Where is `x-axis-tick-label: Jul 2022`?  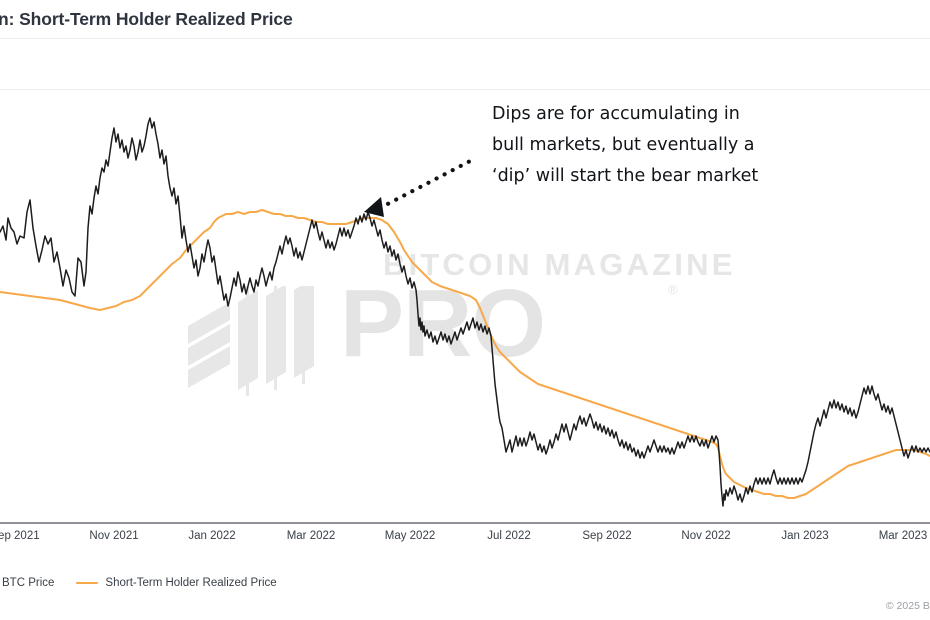 x-axis-tick-label: Jul 2022 is located at coordinates (509, 536).